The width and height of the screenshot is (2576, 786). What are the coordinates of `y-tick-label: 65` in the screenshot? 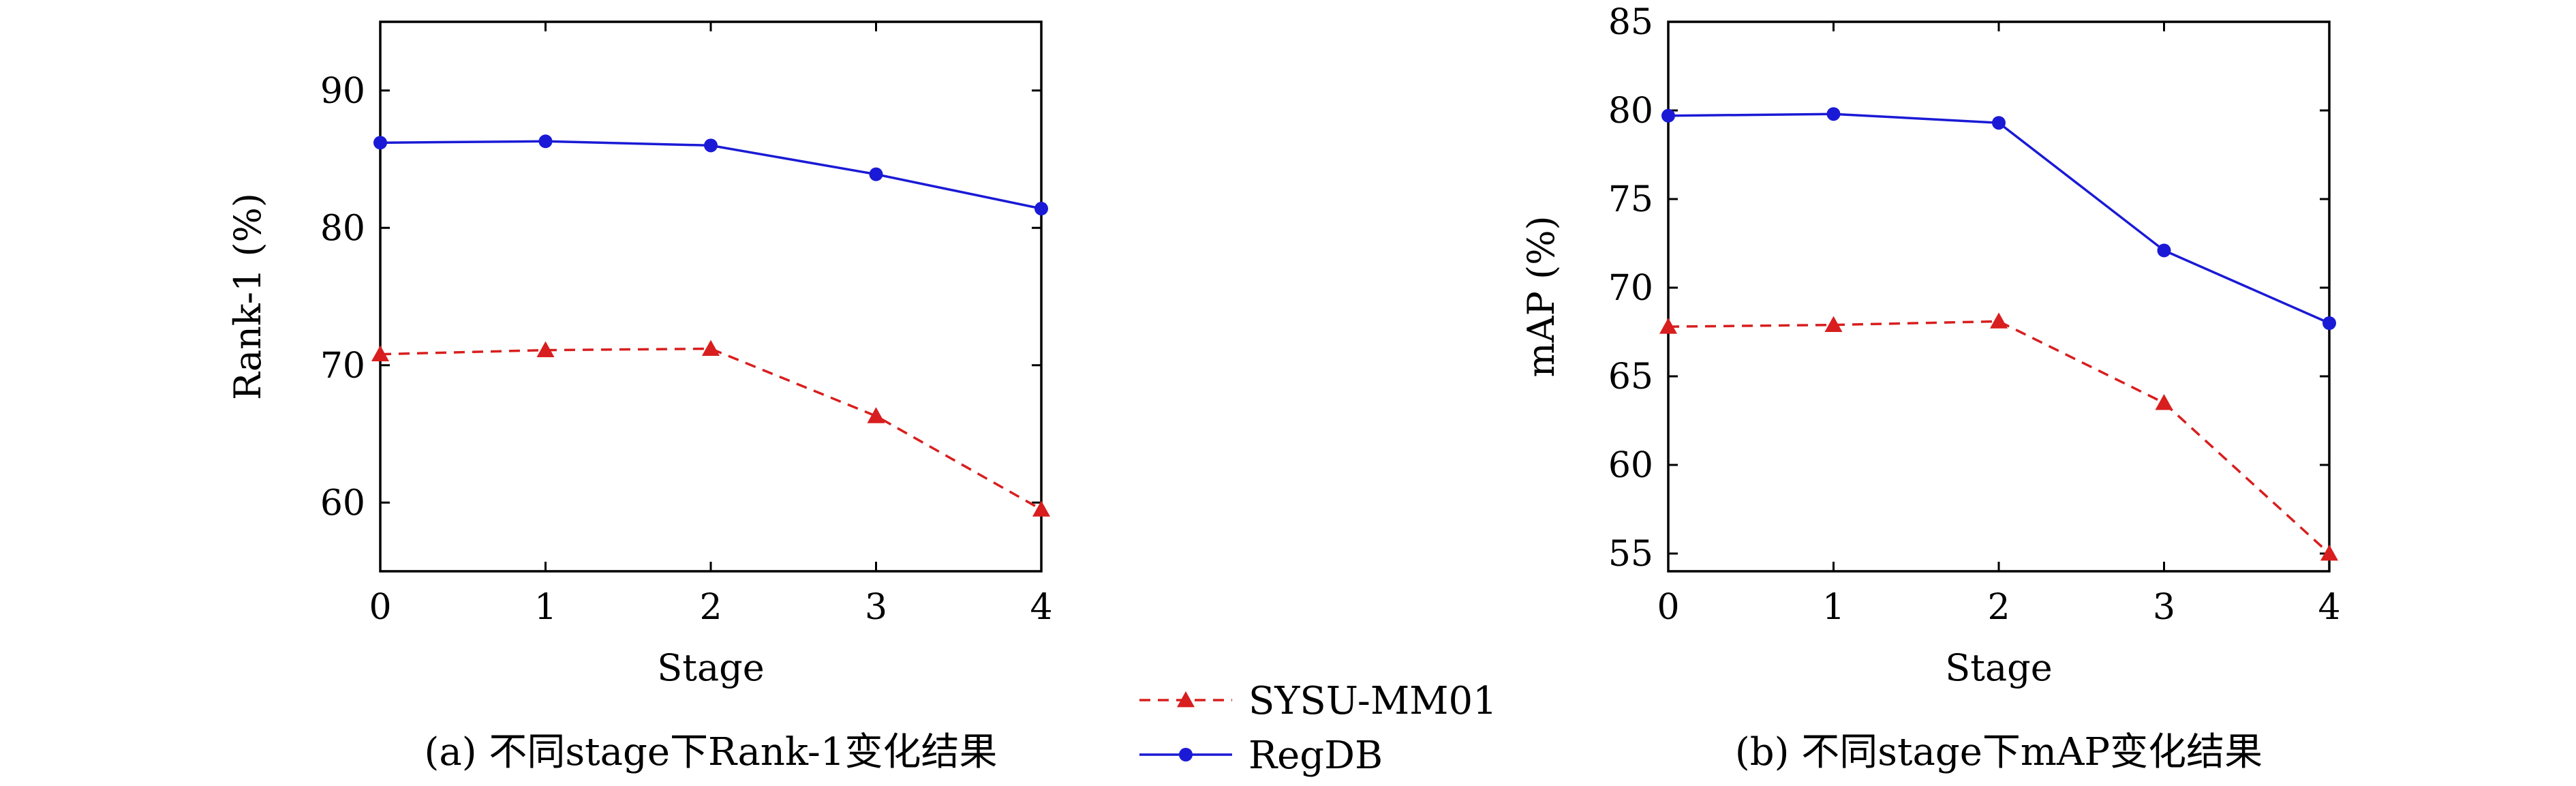 It's located at (1630, 377).